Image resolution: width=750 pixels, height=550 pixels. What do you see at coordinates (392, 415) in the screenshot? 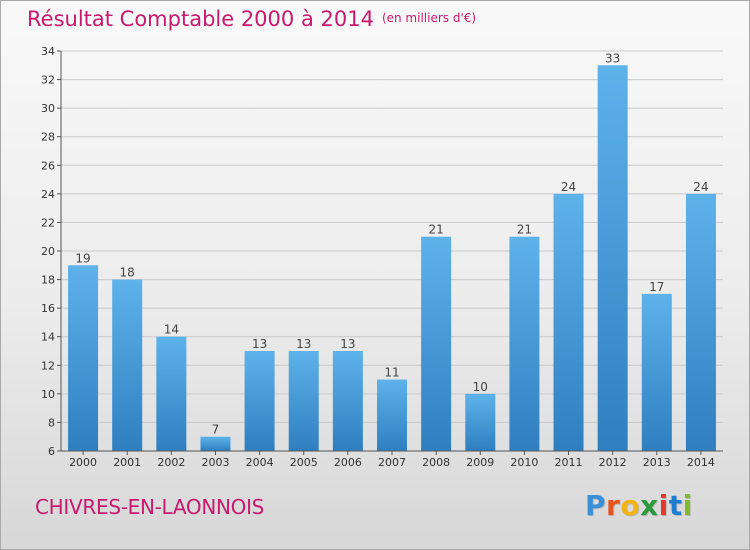
I see `bar-2007` at bounding box center [392, 415].